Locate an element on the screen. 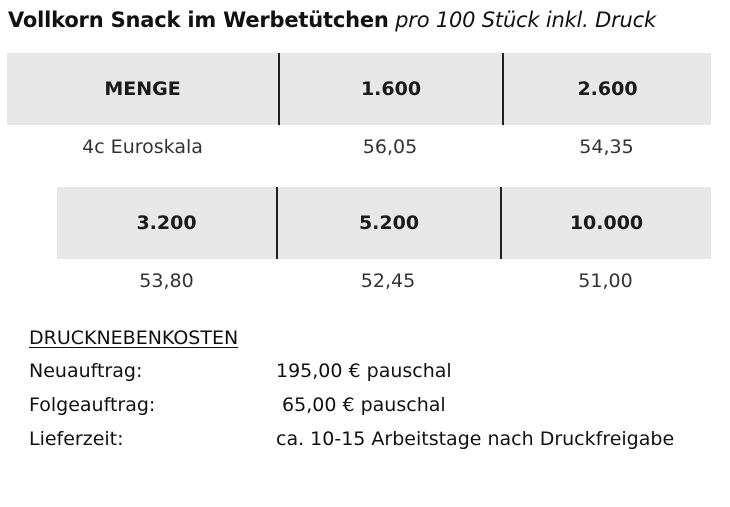 The width and height of the screenshot is (730, 507). value-cell-price-3200: 53,80 is located at coordinates (166, 281).